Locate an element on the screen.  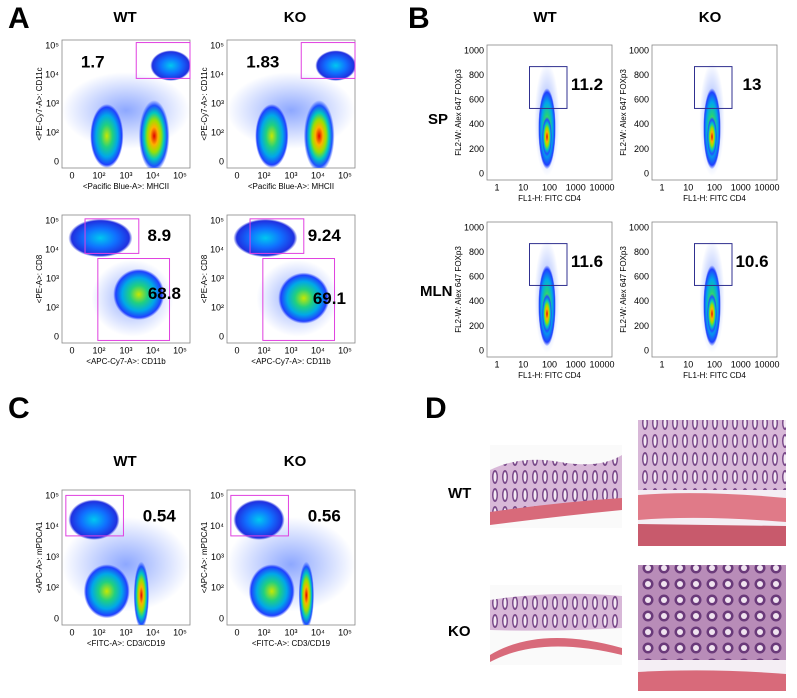
gate-value: 0.54 is located at coordinates (160, 515).